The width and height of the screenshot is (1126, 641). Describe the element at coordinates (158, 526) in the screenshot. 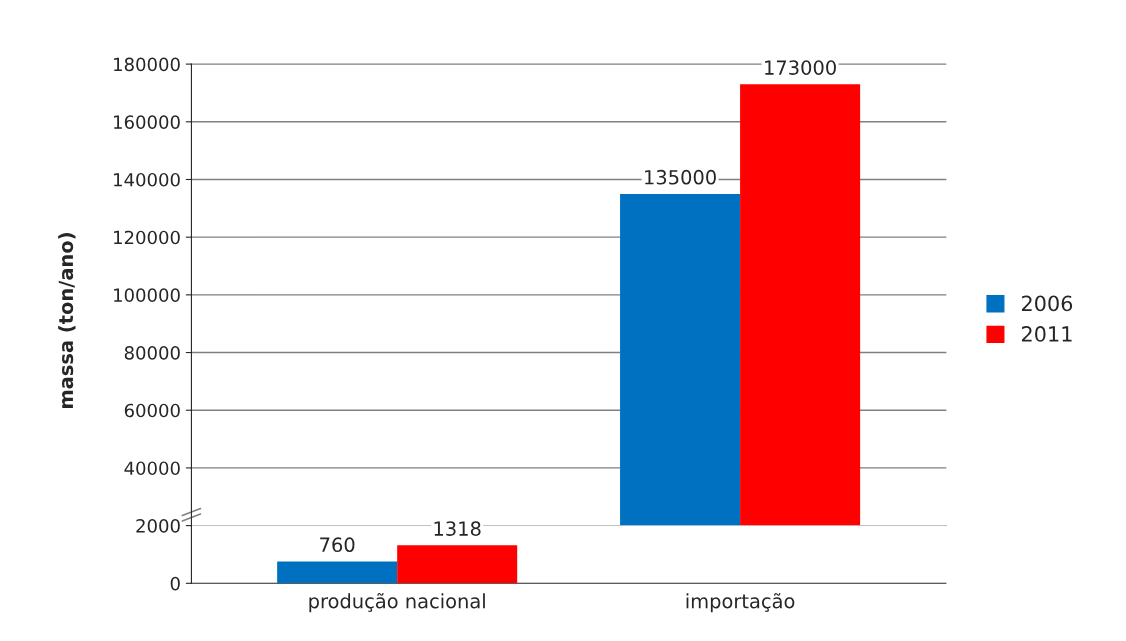

I see `y-tick-label: 2000` at that location.